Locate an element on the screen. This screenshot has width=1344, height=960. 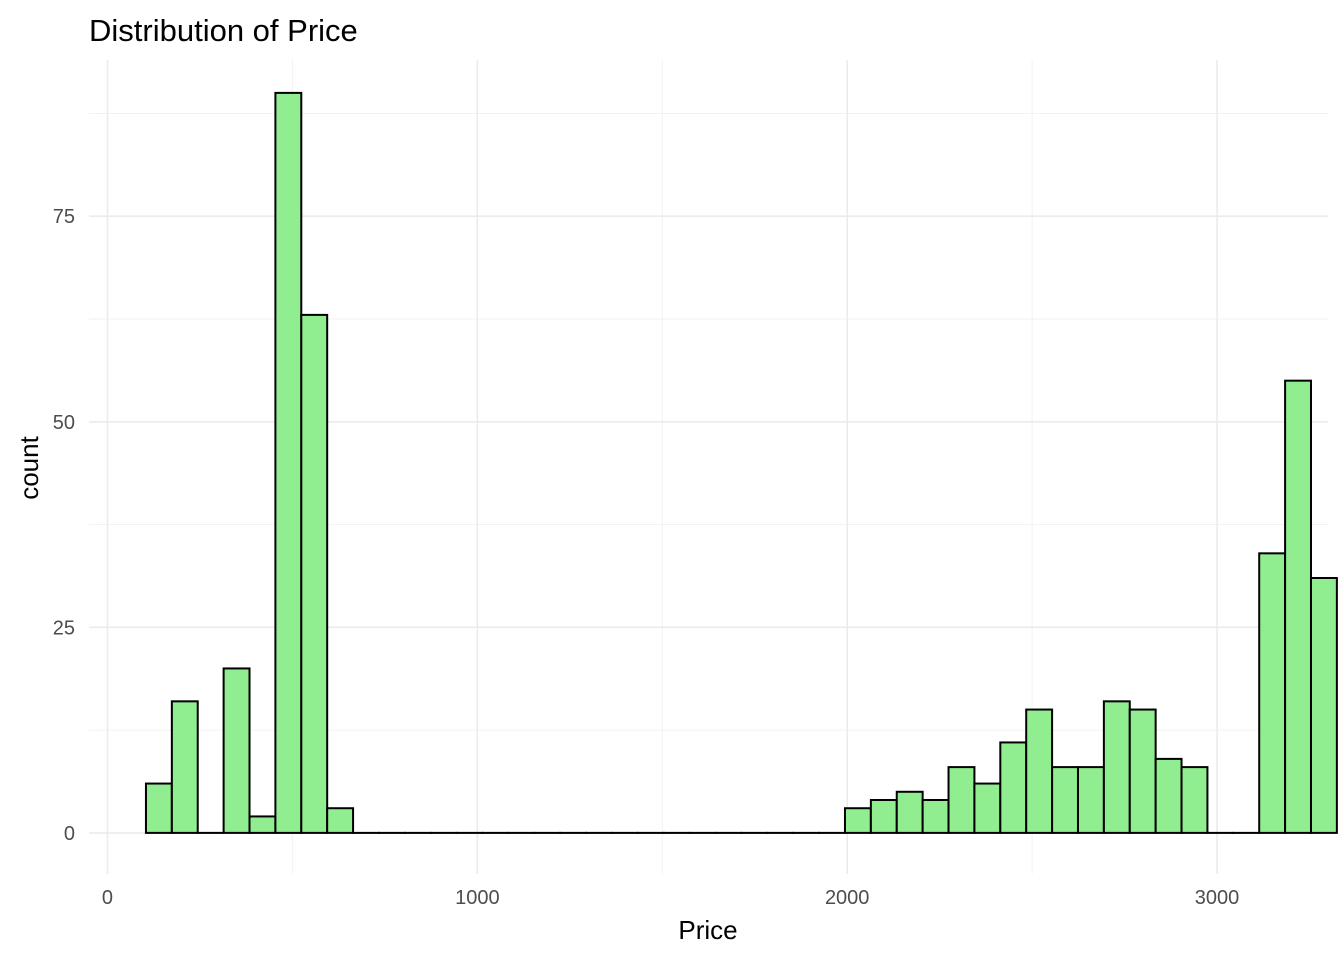
x-tick-label: 1000 is located at coordinates (477, 898).